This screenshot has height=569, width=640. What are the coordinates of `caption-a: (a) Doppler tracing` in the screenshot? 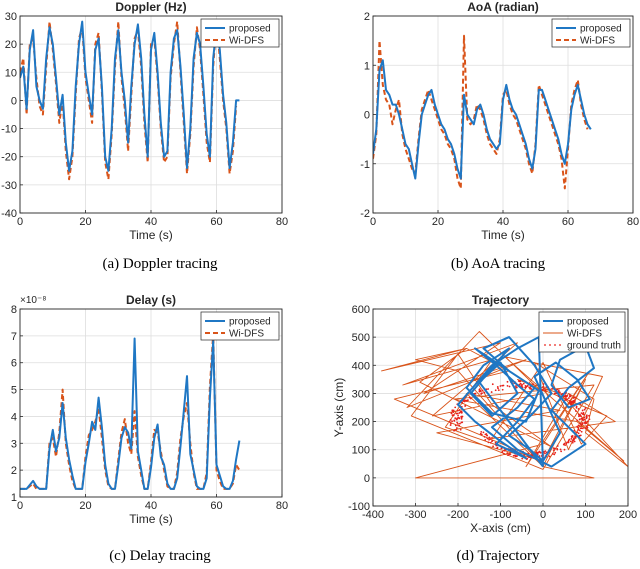 It's located at (160, 264).